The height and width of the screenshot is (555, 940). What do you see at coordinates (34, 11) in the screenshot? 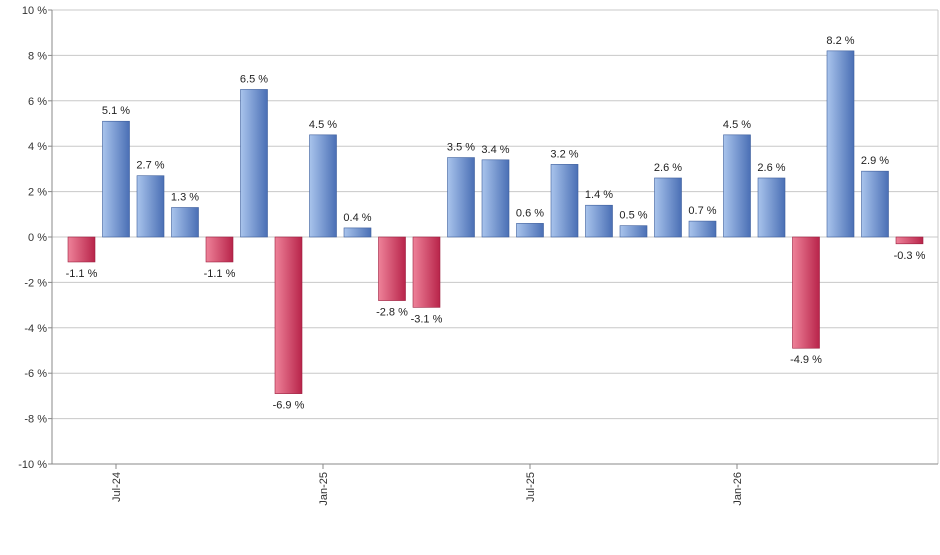
I see `y-tick-label: 10 %` at bounding box center [34, 11].